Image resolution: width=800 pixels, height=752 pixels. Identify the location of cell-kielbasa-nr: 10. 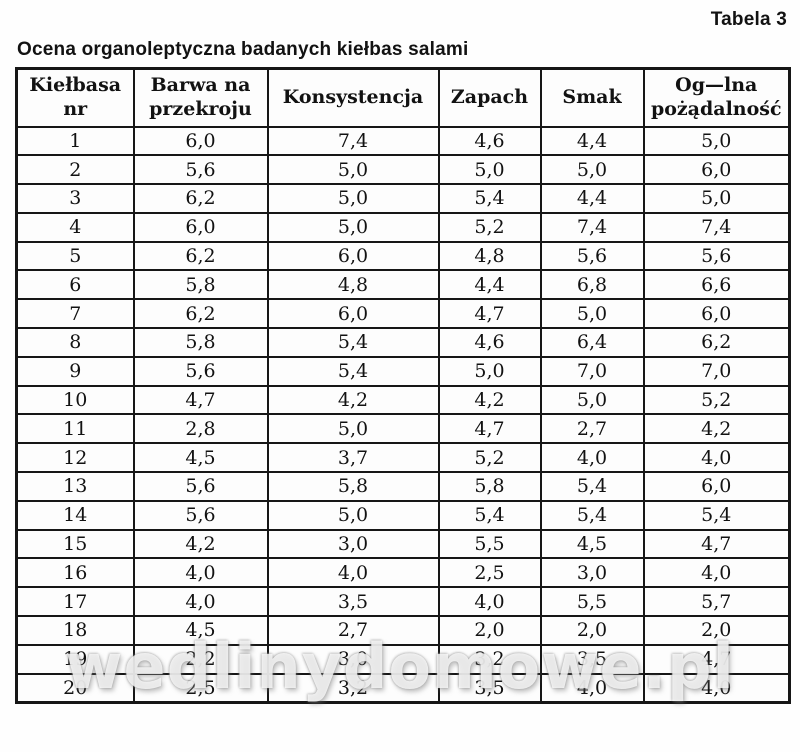
(75, 400).